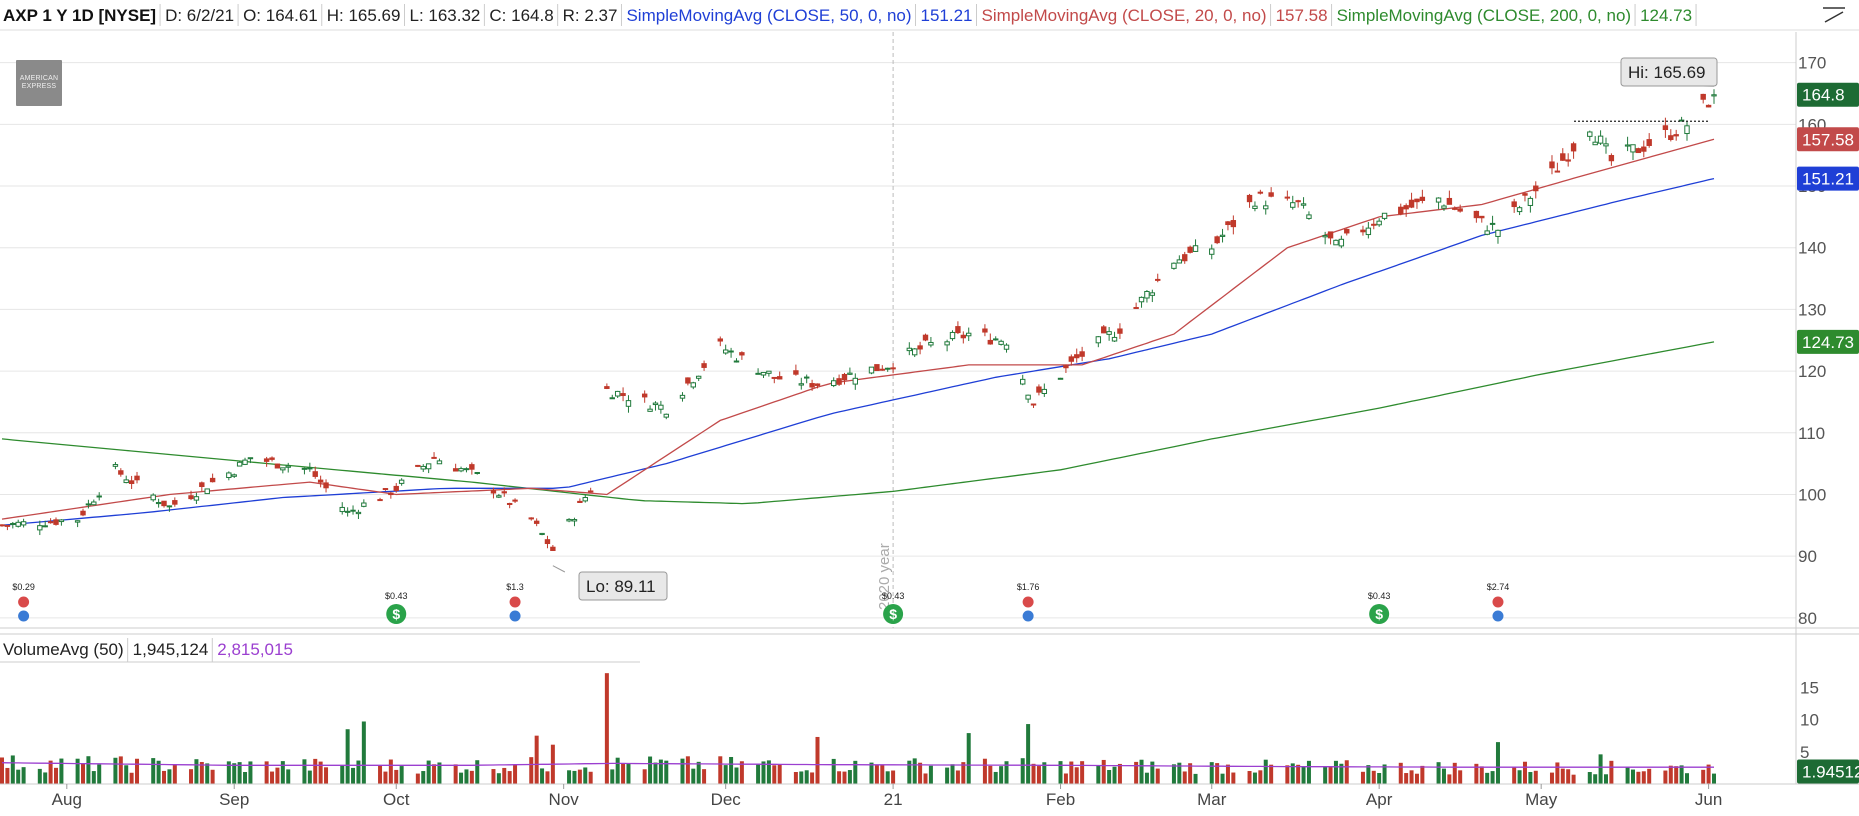  What do you see at coordinates (39, 83) in the screenshot?
I see `company-logo: AMERICAN EXPRESS` at bounding box center [39, 83].